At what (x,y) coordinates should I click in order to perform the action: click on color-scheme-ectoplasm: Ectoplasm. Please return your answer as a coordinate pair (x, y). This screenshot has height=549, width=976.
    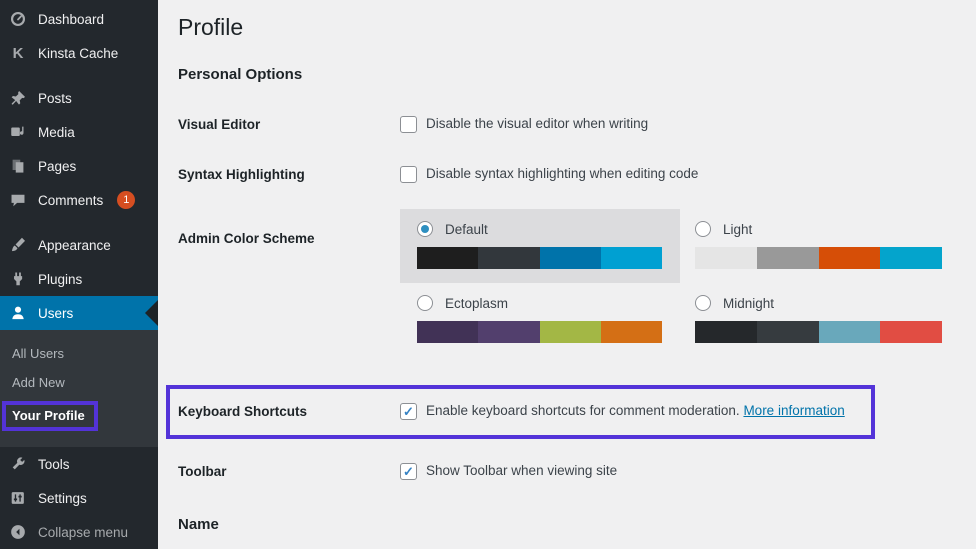
    Looking at the image, I should click on (540, 324).